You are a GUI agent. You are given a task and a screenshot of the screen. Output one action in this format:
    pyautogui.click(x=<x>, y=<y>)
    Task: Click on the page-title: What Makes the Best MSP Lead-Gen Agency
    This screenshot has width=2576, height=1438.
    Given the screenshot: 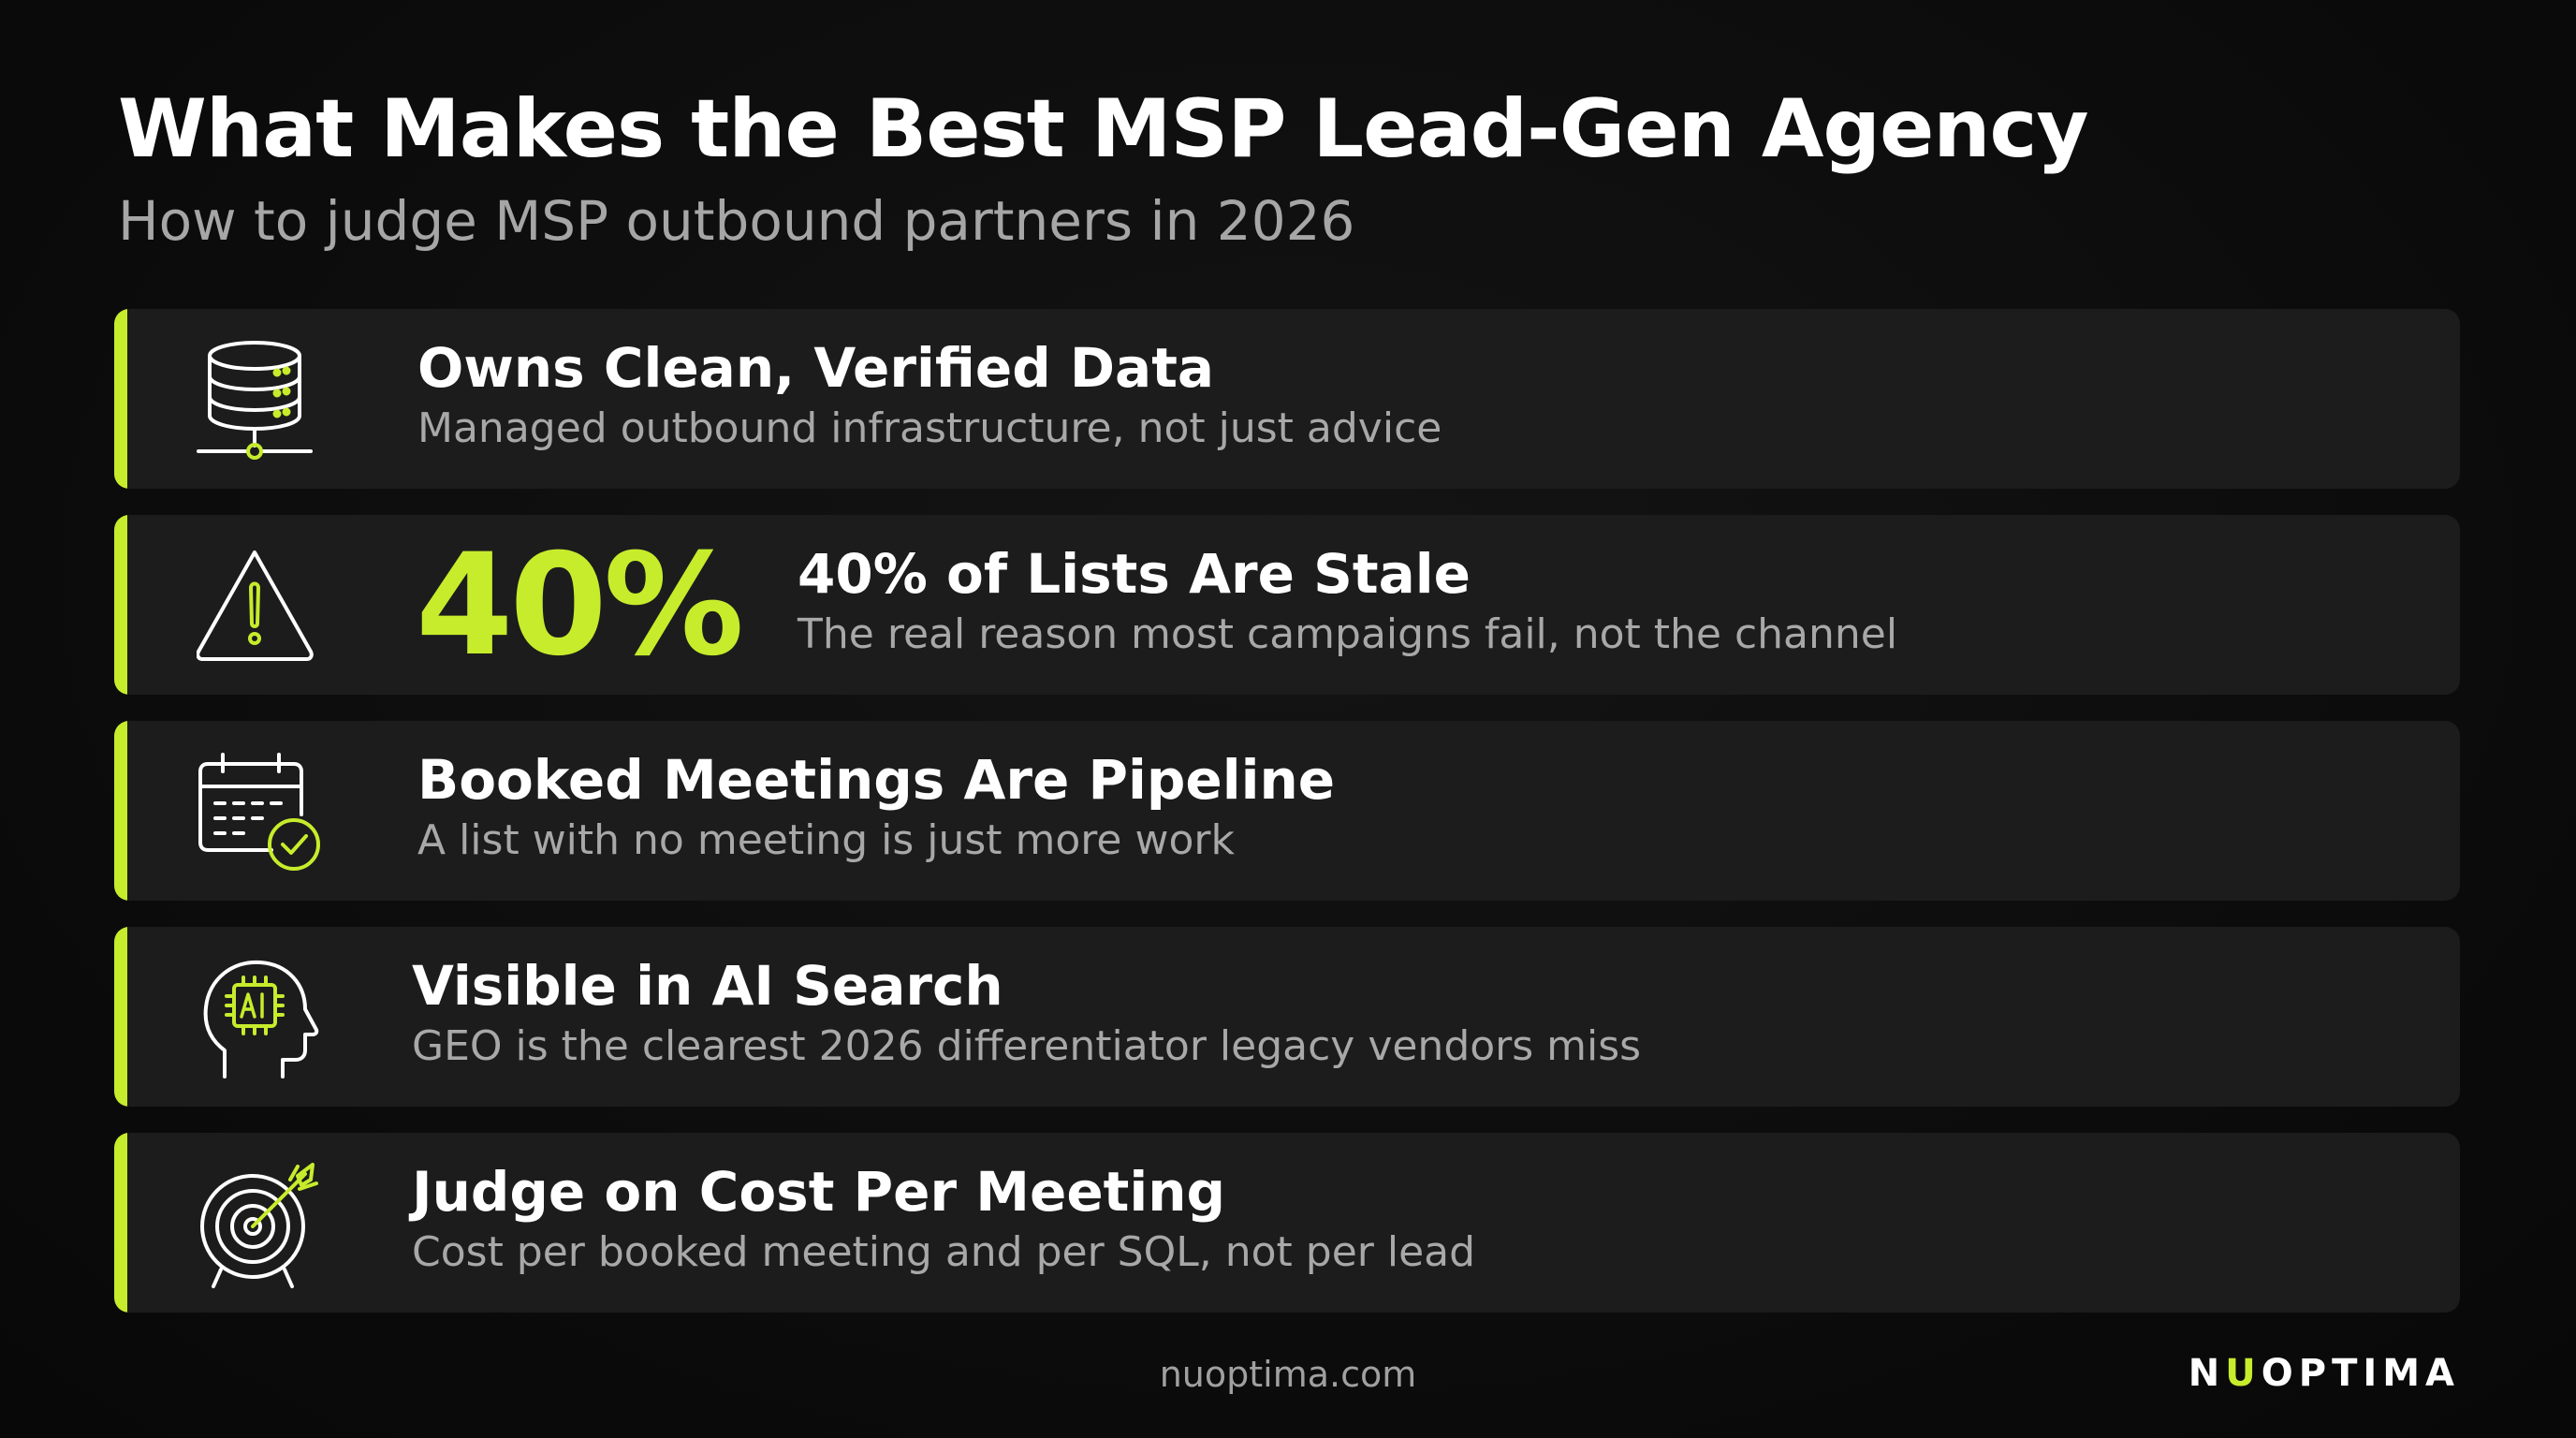 What is the action you would take?
    pyautogui.click(x=1103, y=129)
    